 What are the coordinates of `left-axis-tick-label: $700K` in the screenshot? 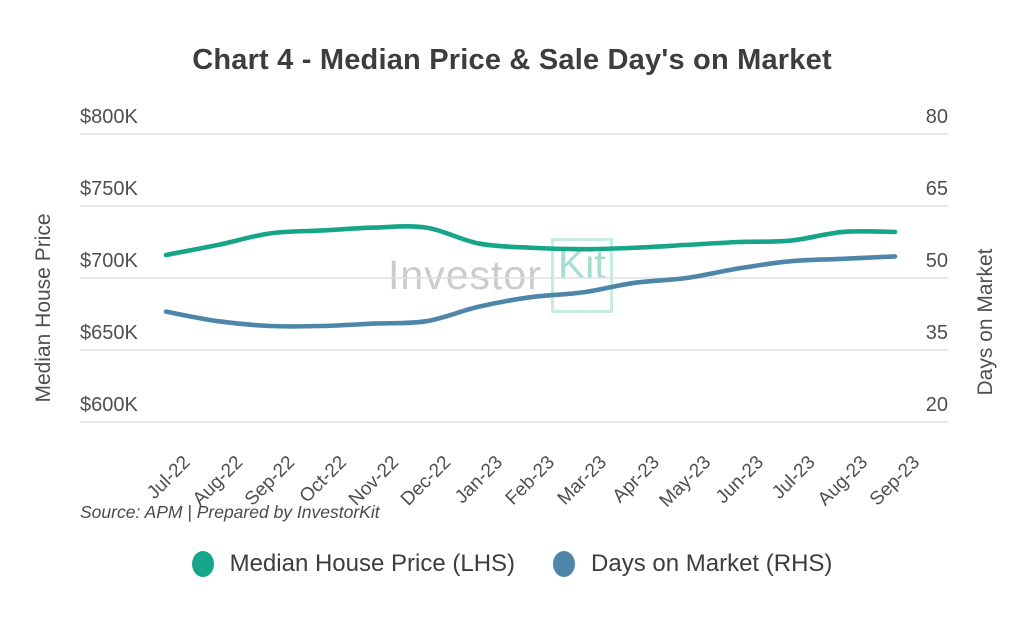 It's located at (109, 261).